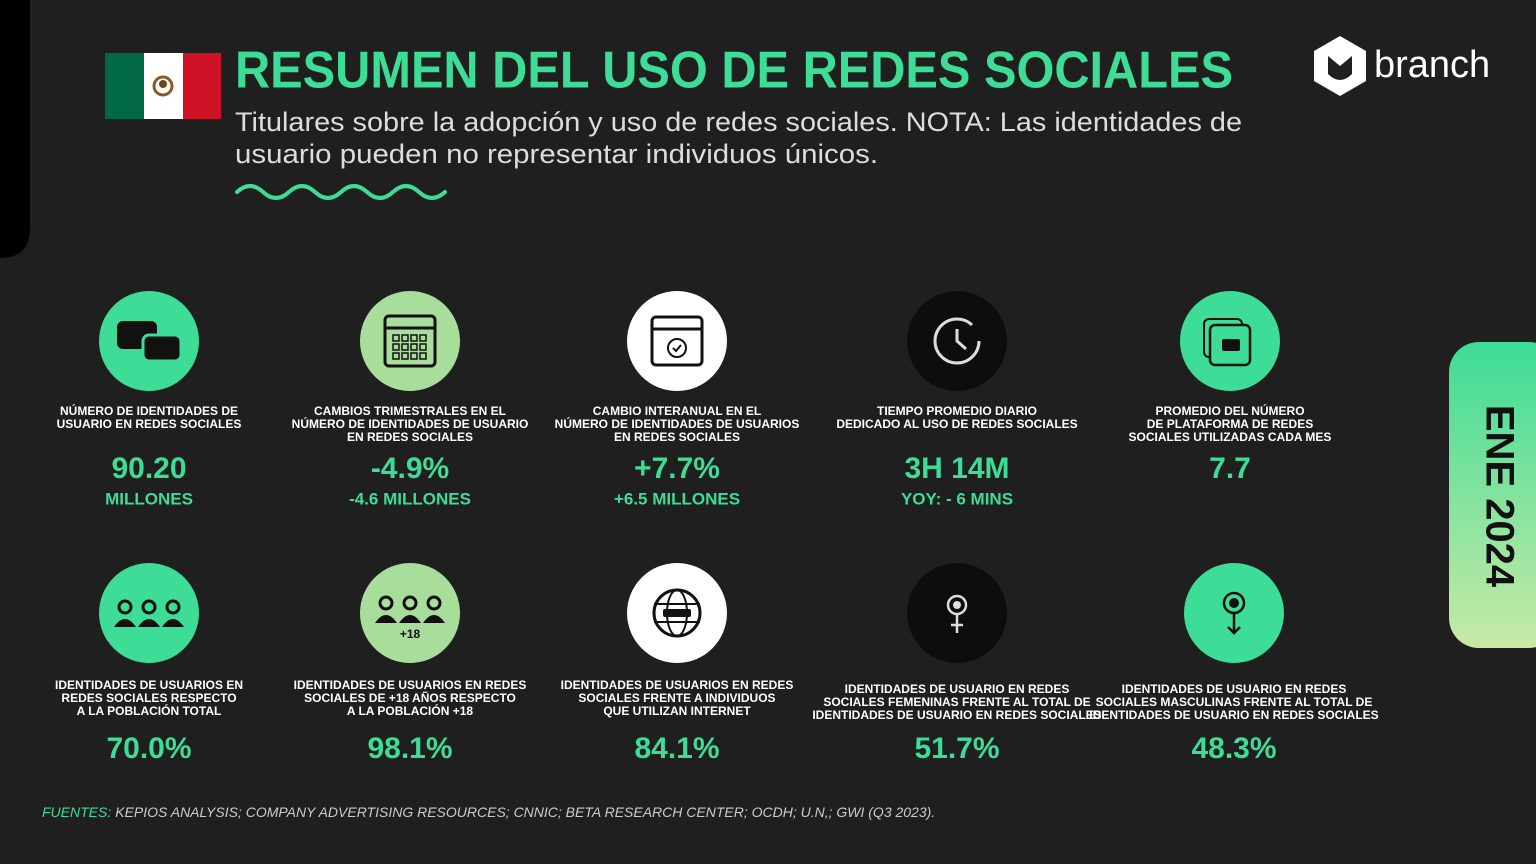 This screenshot has width=1536, height=864. What do you see at coordinates (1230, 437) in the screenshot?
I see `stat-label: SOCIALES UTILIZADAS CADA MES` at bounding box center [1230, 437].